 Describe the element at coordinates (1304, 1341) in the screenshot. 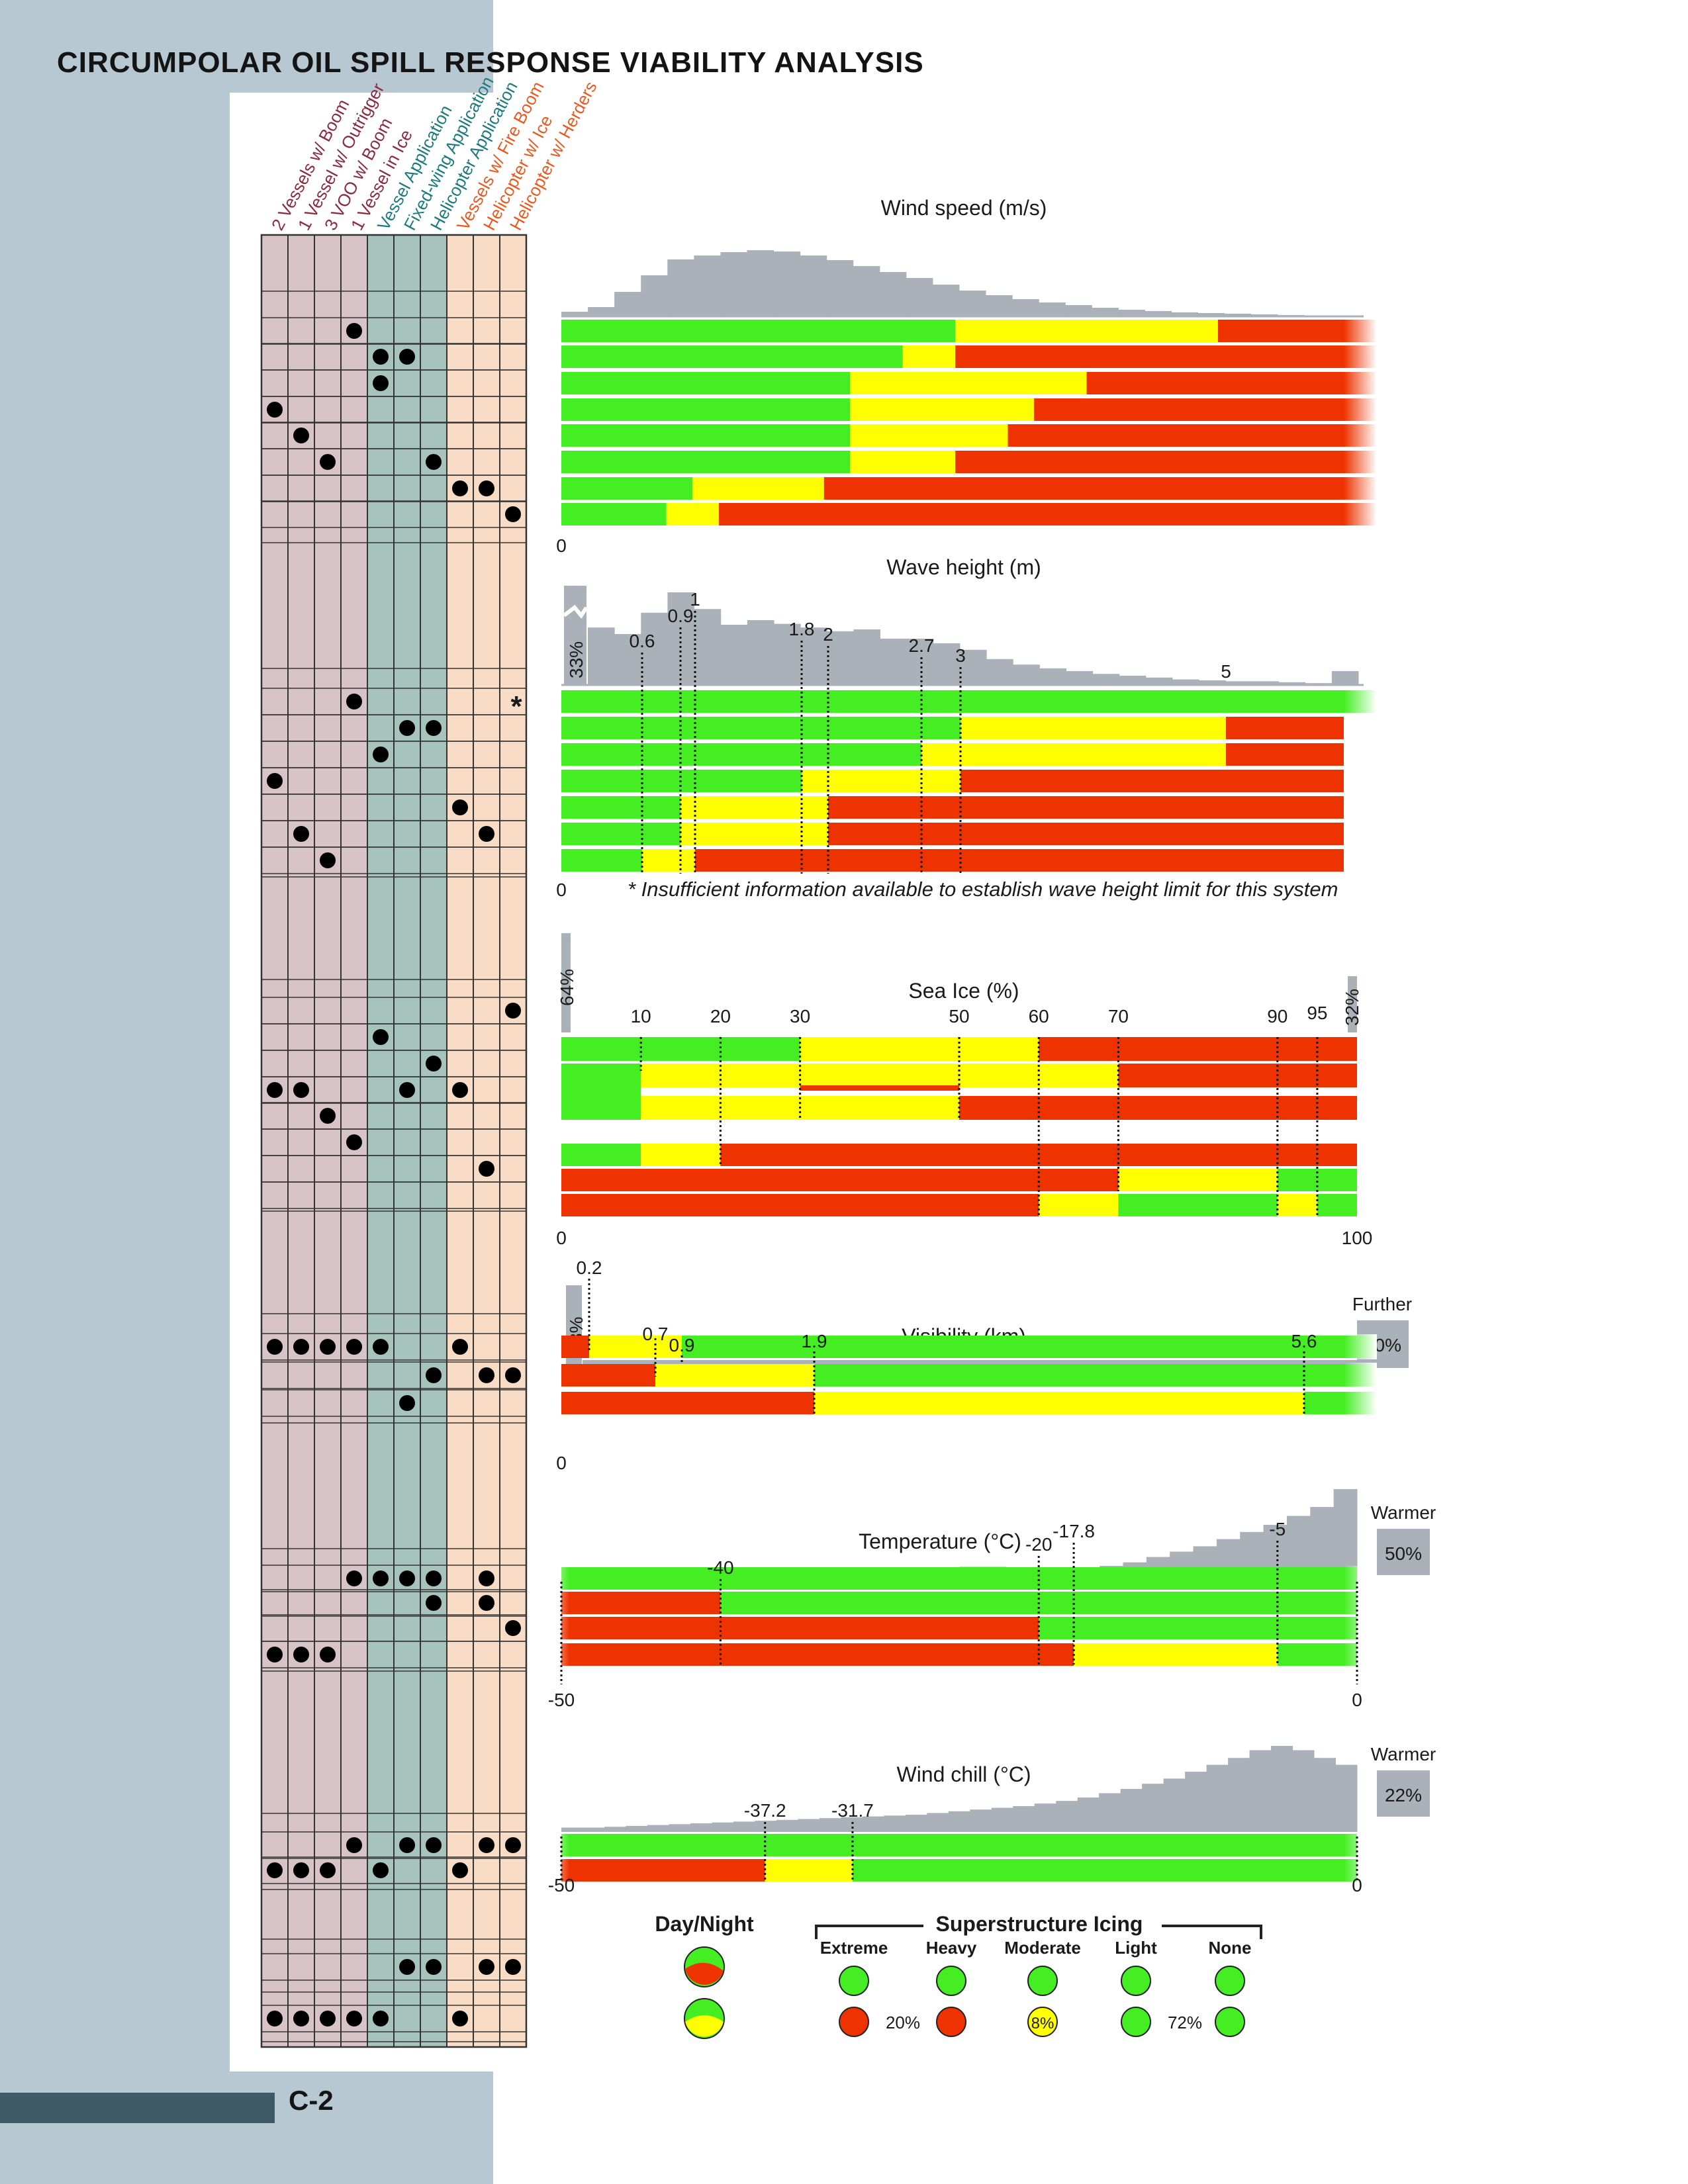

I see `threshold-label: 5.6` at that location.